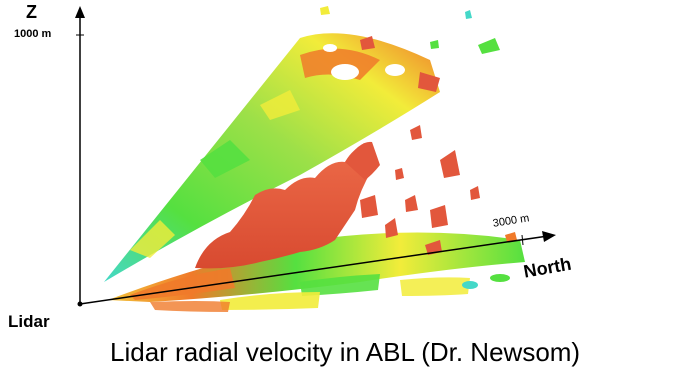  What do you see at coordinates (314, 270) in the screenshot?
I see `north-axis` at bounding box center [314, 270].